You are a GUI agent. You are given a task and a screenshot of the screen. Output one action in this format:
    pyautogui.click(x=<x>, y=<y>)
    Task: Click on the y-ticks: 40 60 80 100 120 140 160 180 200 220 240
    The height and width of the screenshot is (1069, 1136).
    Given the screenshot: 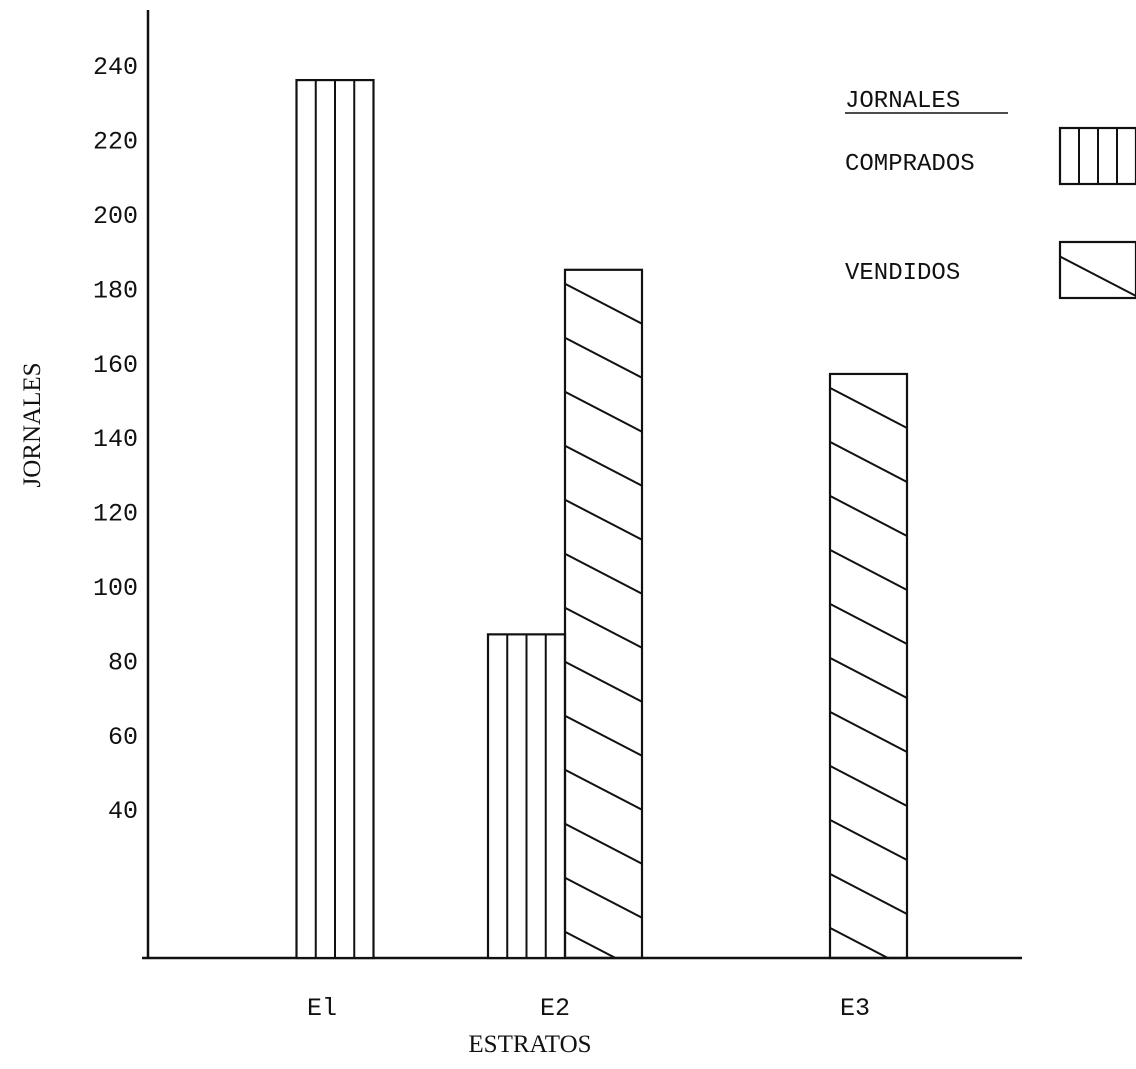 What is the action you would take?
    pyautogui.click(x=115, y=439)
    